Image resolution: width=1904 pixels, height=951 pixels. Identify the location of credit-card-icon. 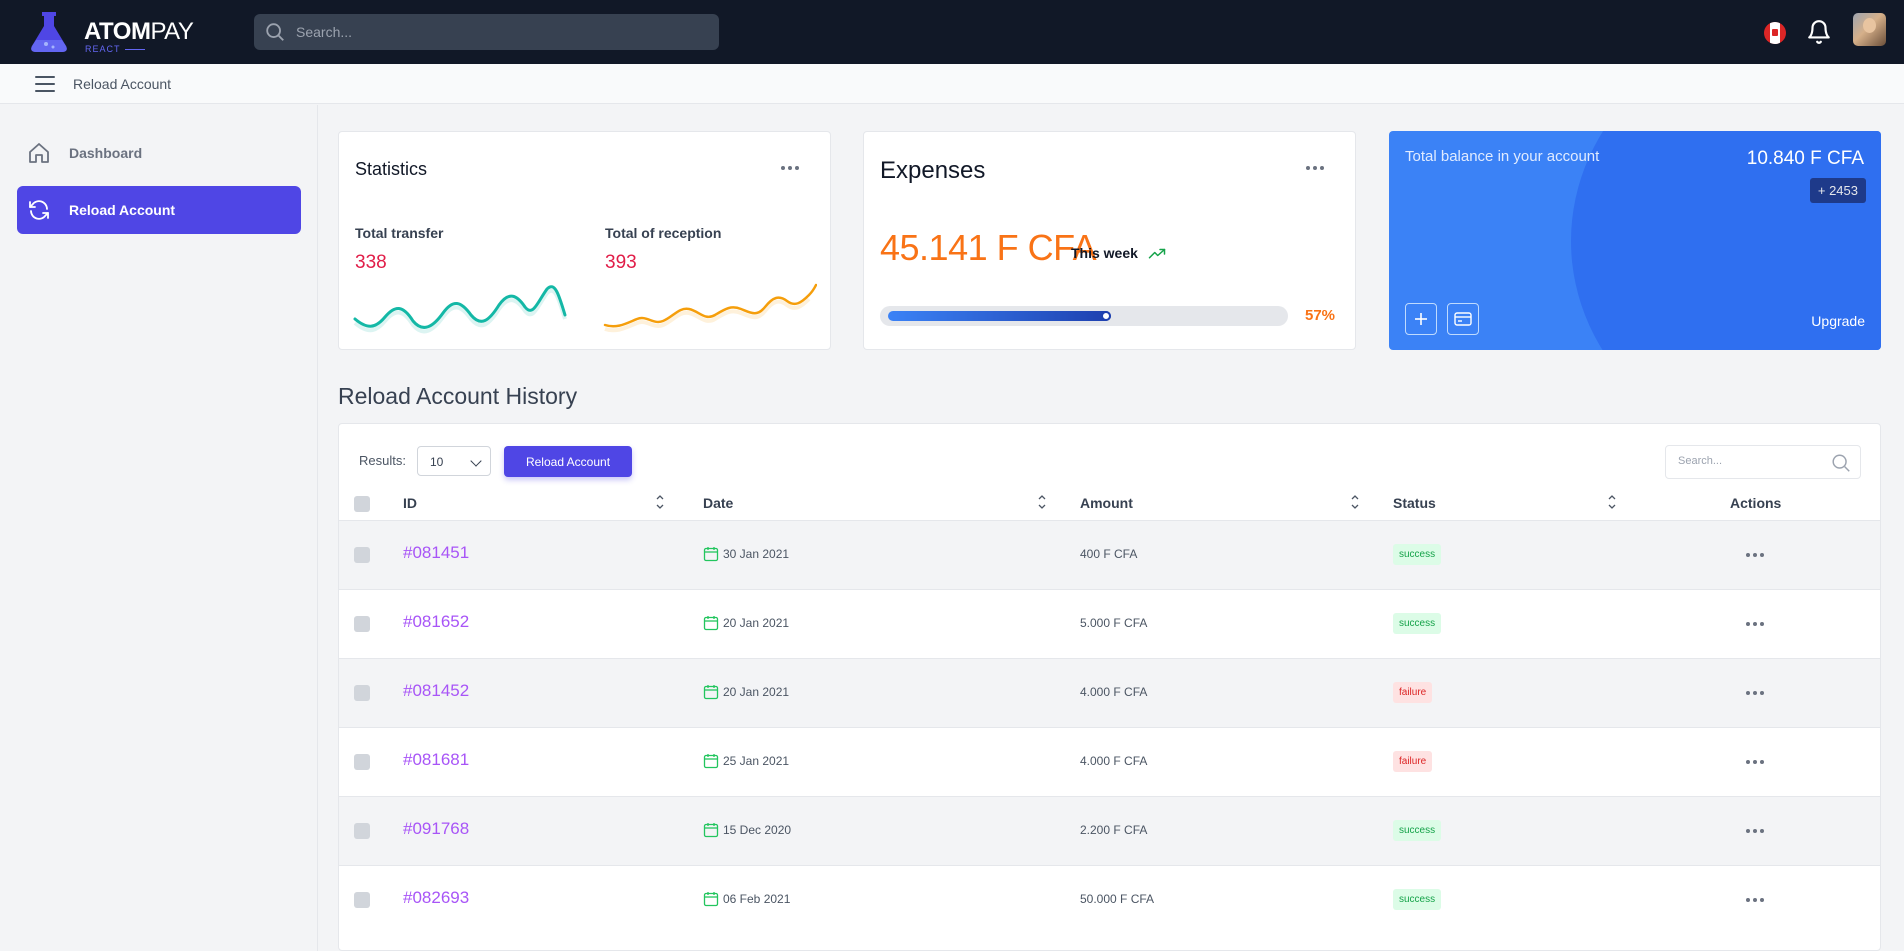
(1463, 319).